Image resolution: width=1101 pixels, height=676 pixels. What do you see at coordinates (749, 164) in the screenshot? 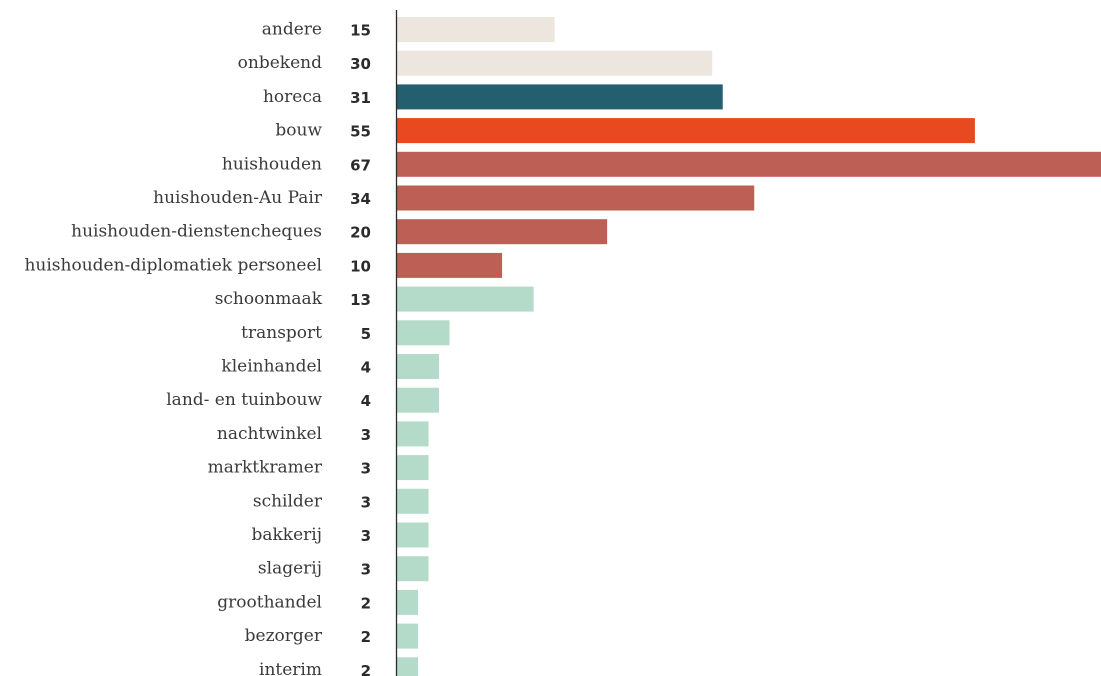
I see `bar-huishouden` at bounding box center [749, 164].